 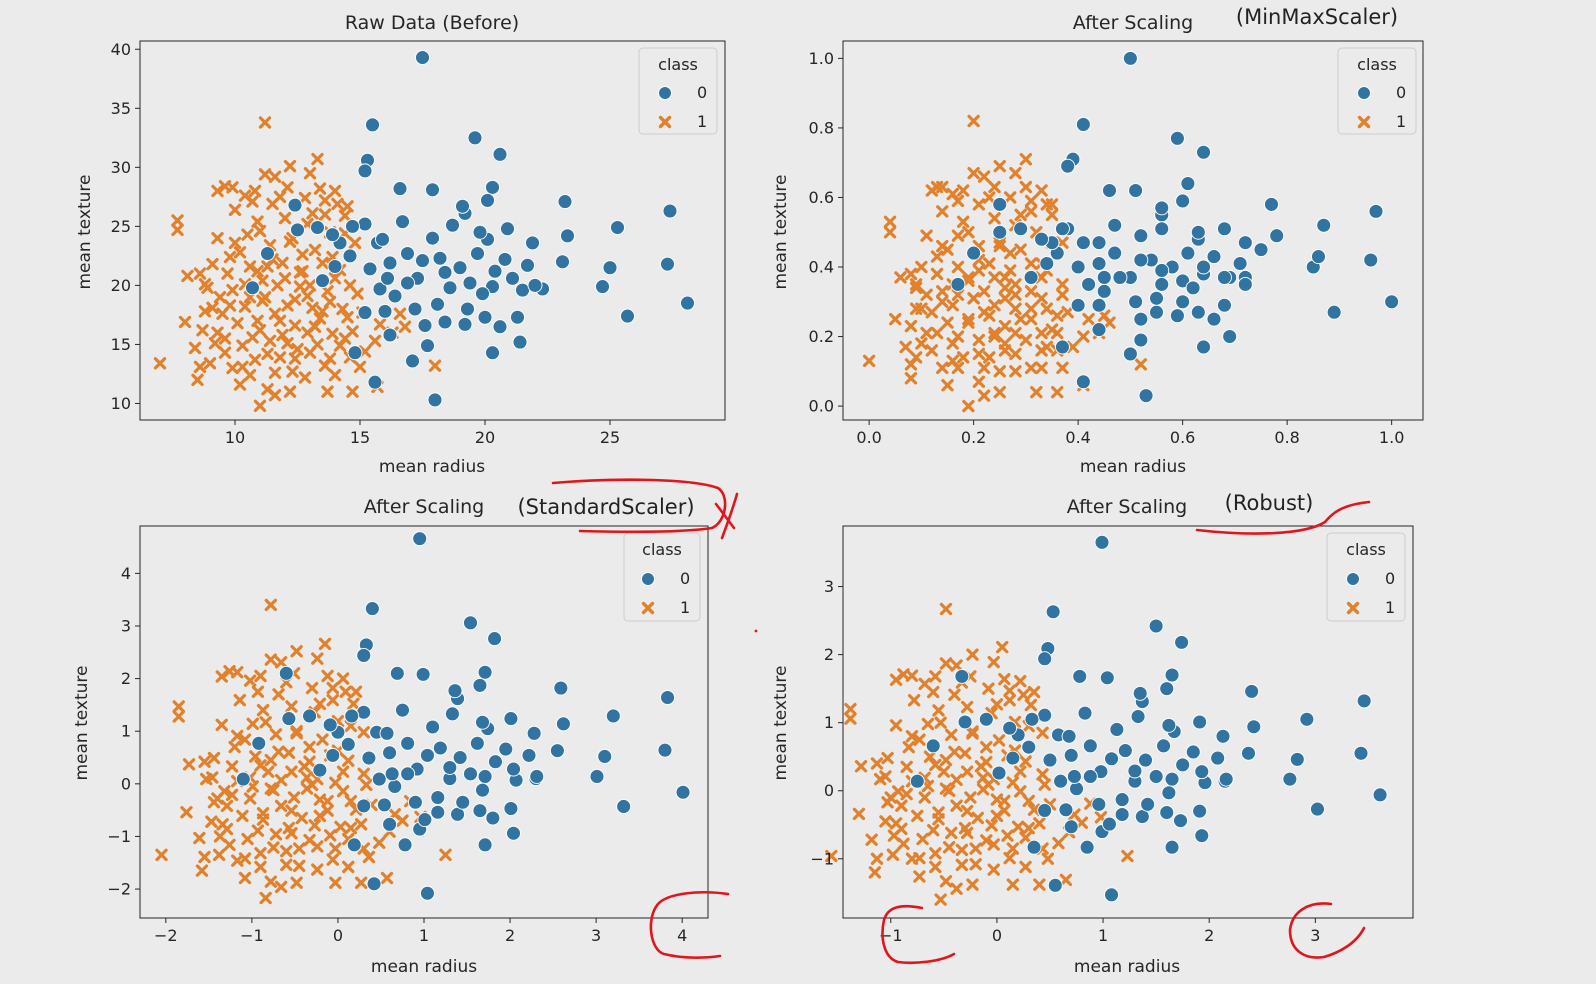 What do you see at coordinates (821, 127) in the screenshot?
I see `minmax-y-tick-label: 0.8` at bounding box center [821, 127].